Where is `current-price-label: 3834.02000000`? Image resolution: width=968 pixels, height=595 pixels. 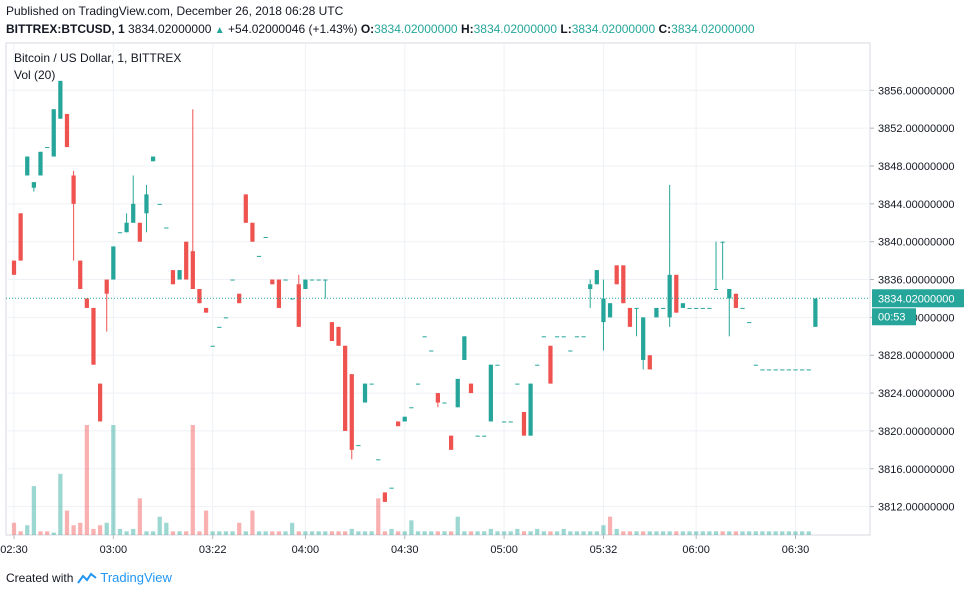 current-price-label: 3834.02000000 is located at coordinates (916, 299).